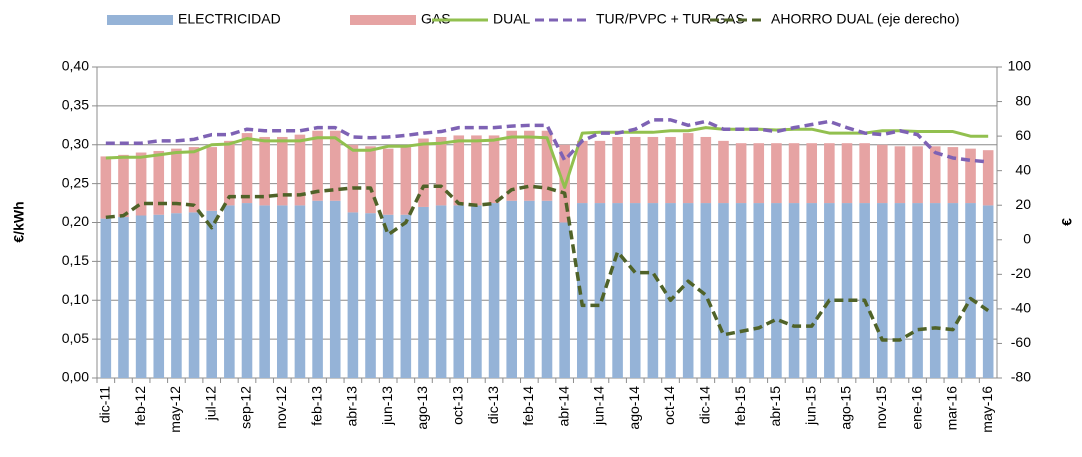 Image resolution: width=1082 pixels, height=457 pixels. What do you see at coordinates (1023, 100) in the screenshot?
I see `y2-tick-label: 80` at bounding box center [1023, 100].